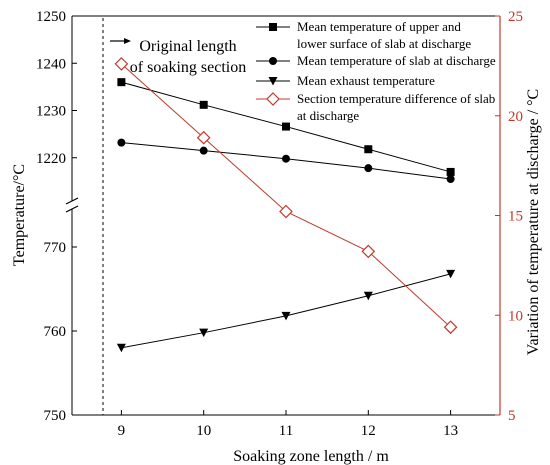 Image resolution: width=550 pixels, height=465 pixels. Describe the element at coordinates (515, 117) in the screenshot. I see `y-right-tick-label: 20` at that location.